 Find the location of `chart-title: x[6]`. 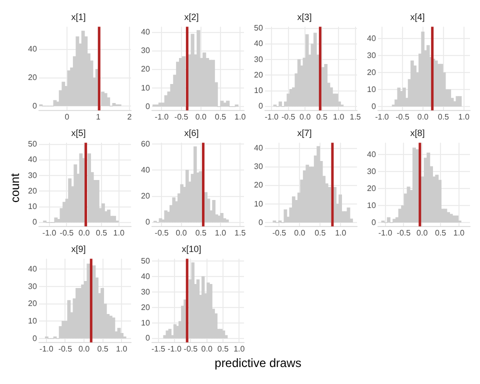

chart-title: x[6] is located at coordinates (191, 133).